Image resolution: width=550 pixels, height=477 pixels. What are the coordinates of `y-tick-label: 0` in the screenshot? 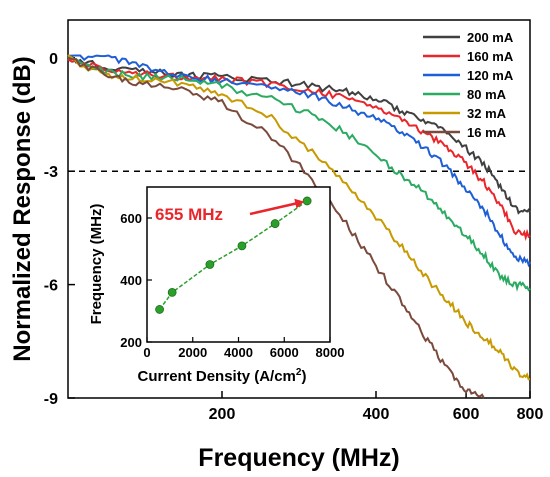 It's located at (53, 59).